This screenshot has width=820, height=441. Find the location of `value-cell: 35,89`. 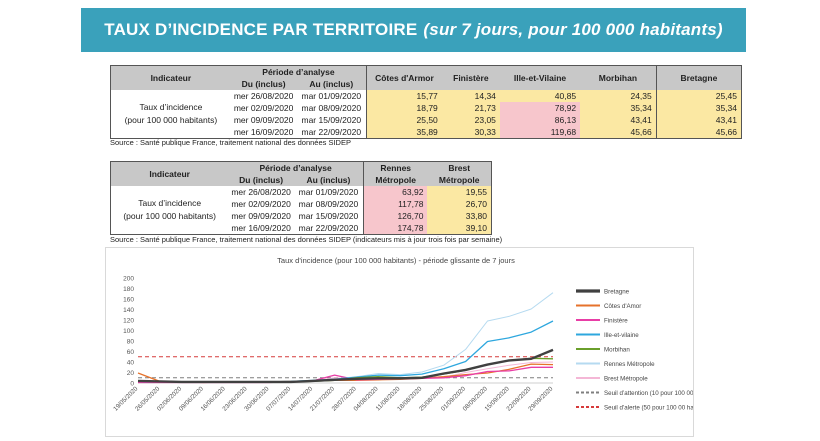

value-cell: 35,89 is located at coordinates (404, 132).